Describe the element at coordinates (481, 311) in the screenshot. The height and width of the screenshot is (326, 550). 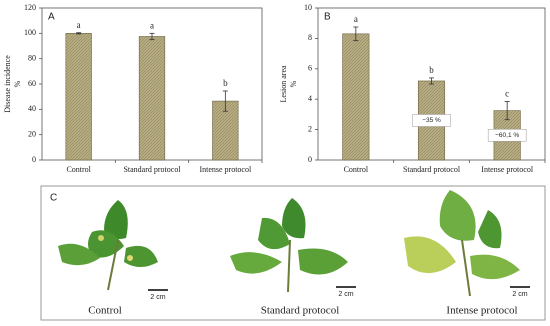
I see `caption: Intense protocol` at that location.